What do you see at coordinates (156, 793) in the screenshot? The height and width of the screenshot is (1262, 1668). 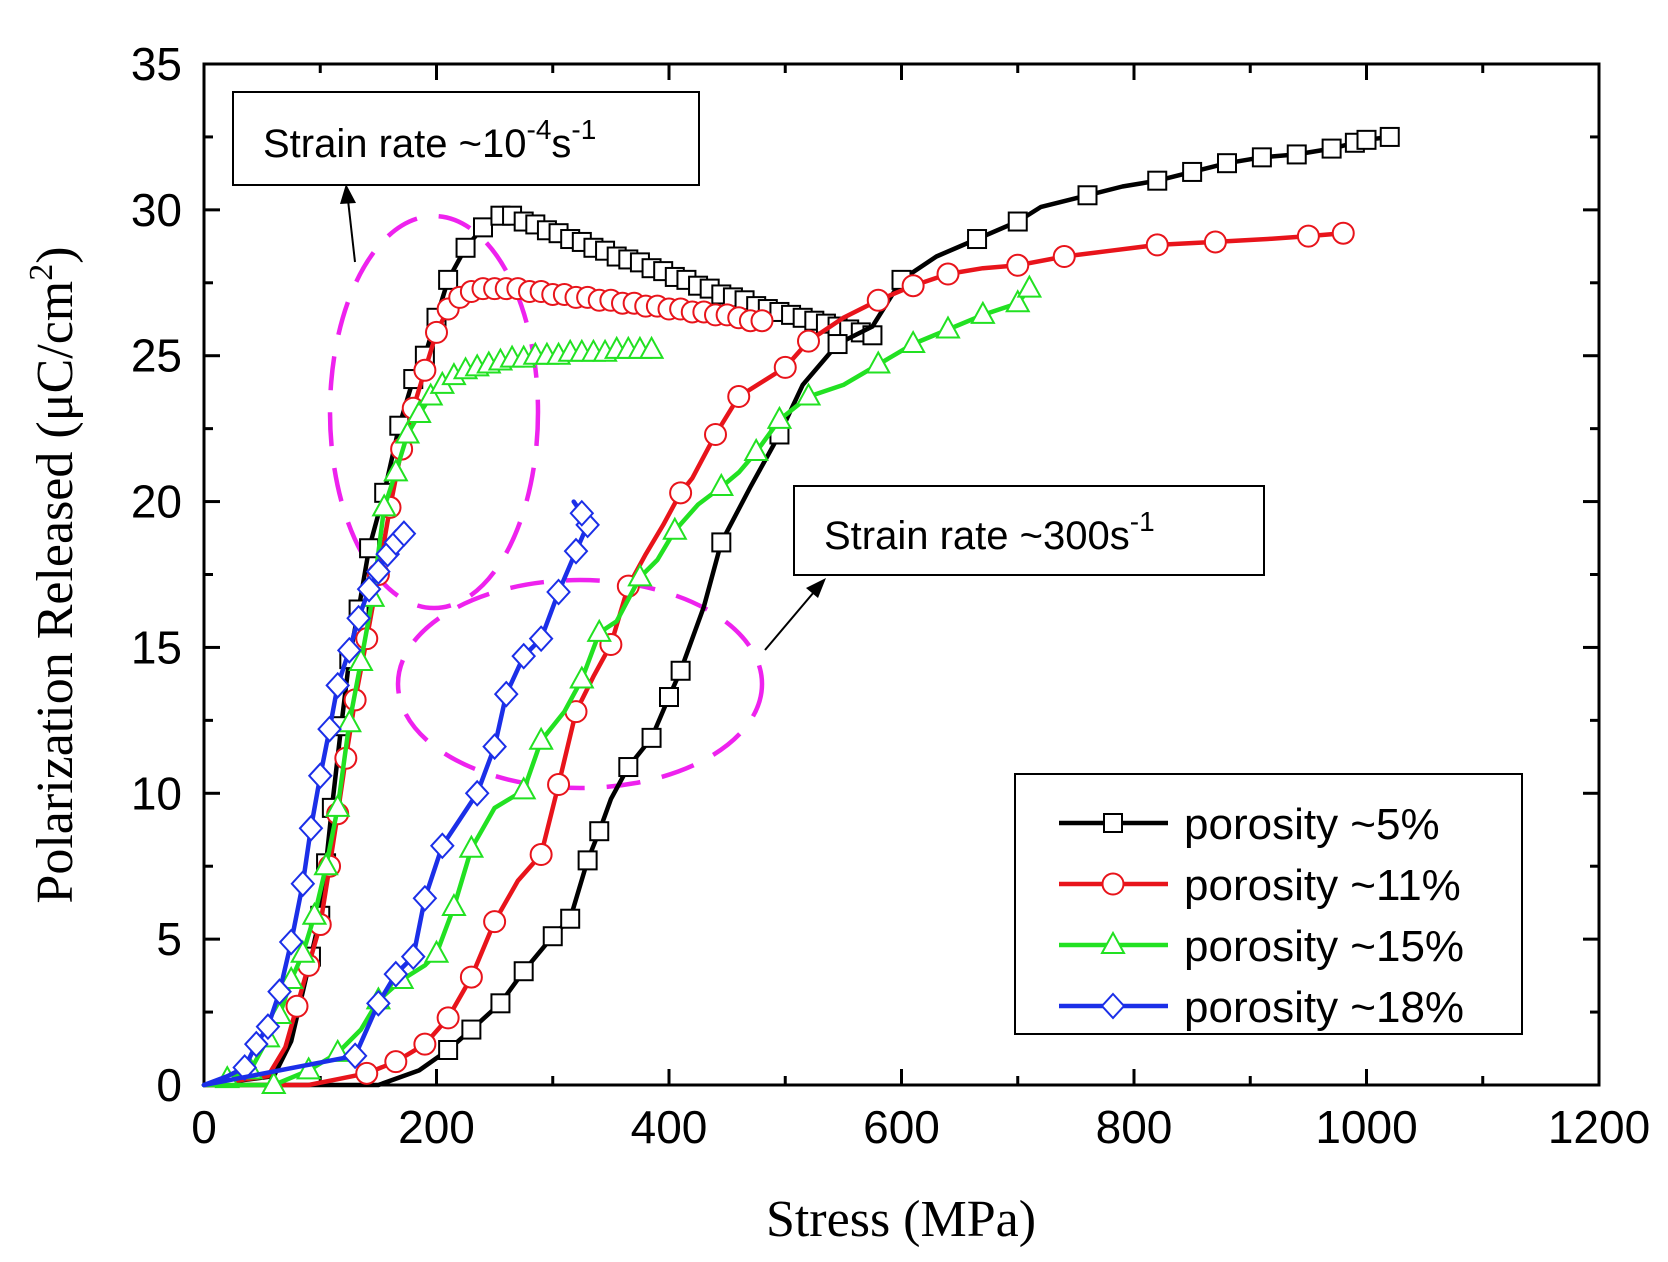 I see `y-tick-label: 10` at bounding box center [156, 793].